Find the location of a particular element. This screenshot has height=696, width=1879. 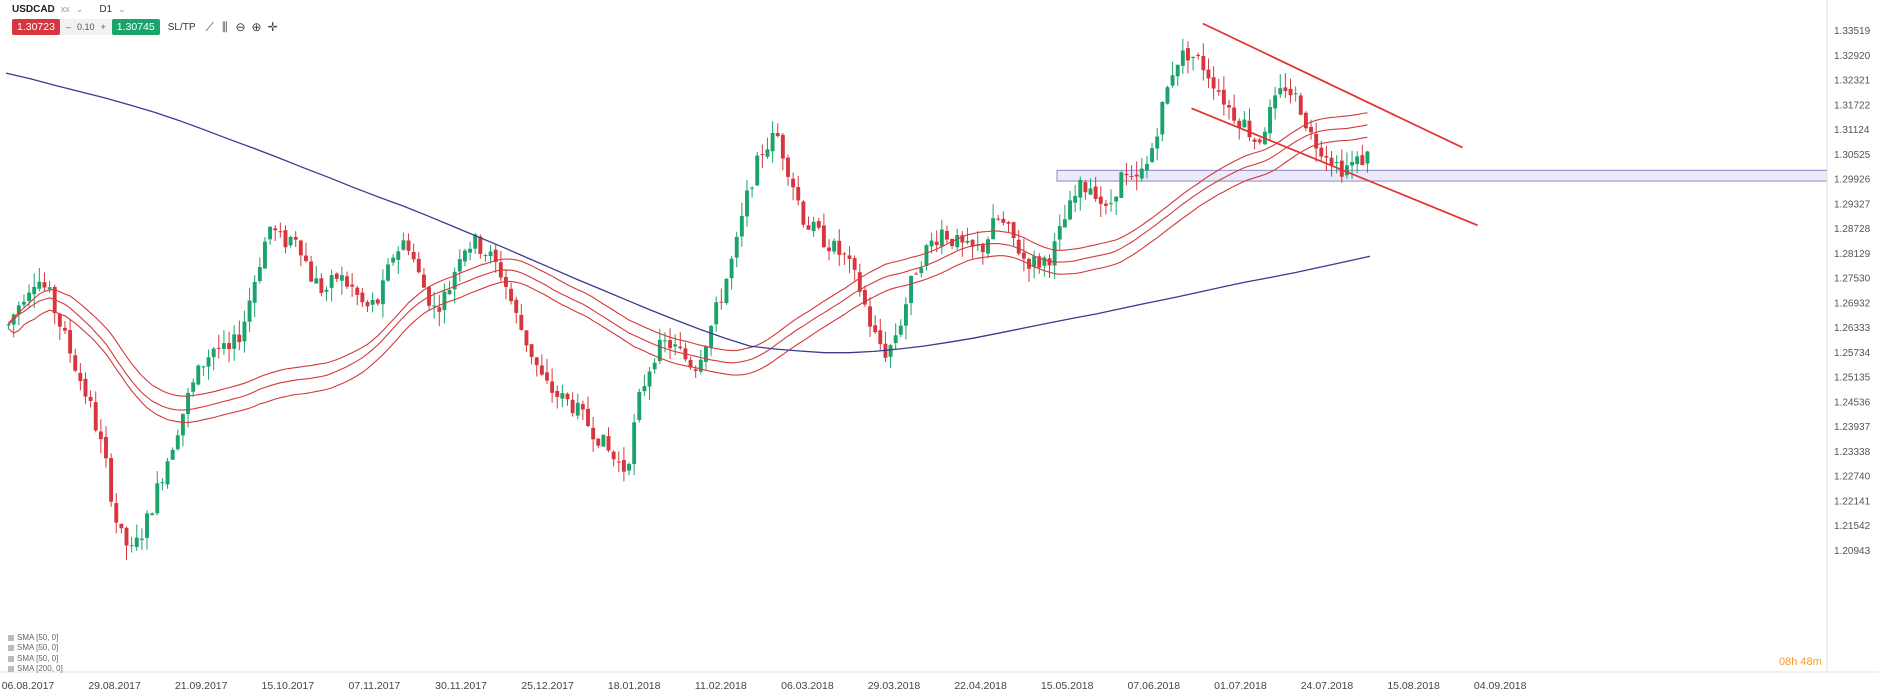

timeframe: D1 is located at coordinates (106, 9).